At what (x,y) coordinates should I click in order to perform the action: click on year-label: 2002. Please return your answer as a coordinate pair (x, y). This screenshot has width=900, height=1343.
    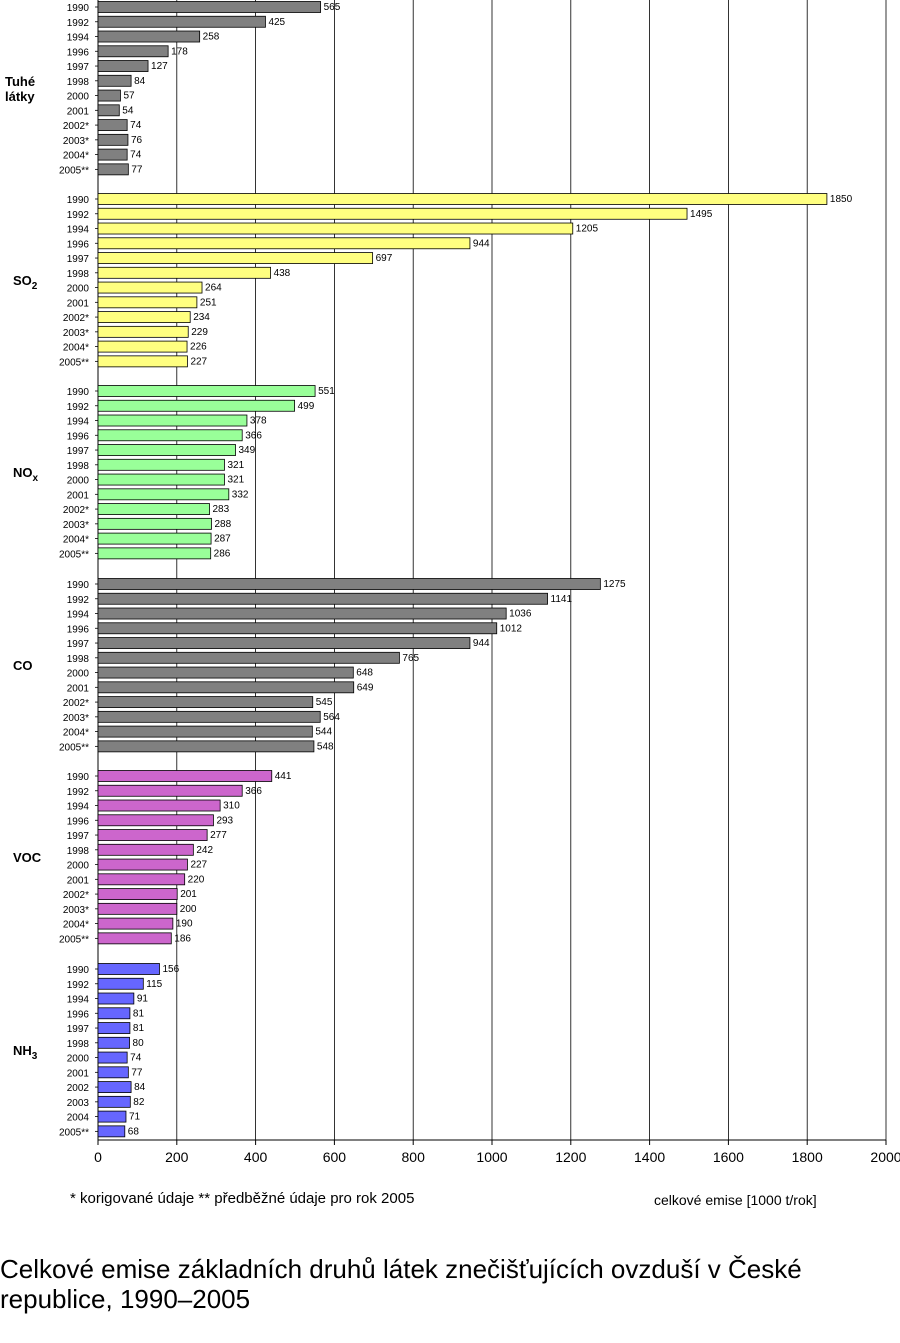
    Looking at the image, I should click on (78, 1088).